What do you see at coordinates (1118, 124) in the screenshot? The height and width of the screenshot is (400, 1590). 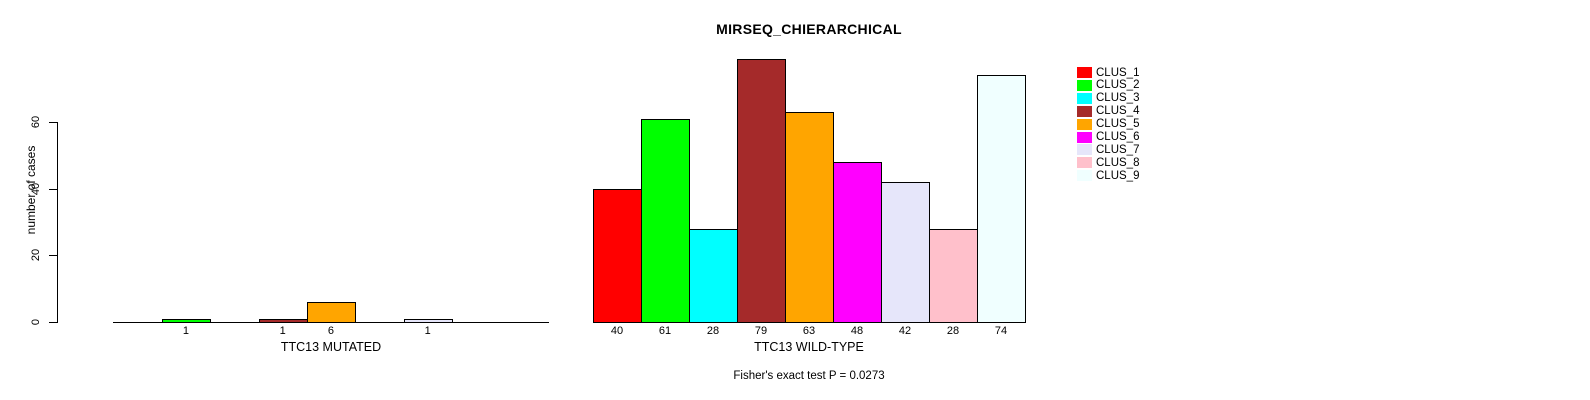 I see `legend-label: CLUS_5` at bounding box center [1118, 124].